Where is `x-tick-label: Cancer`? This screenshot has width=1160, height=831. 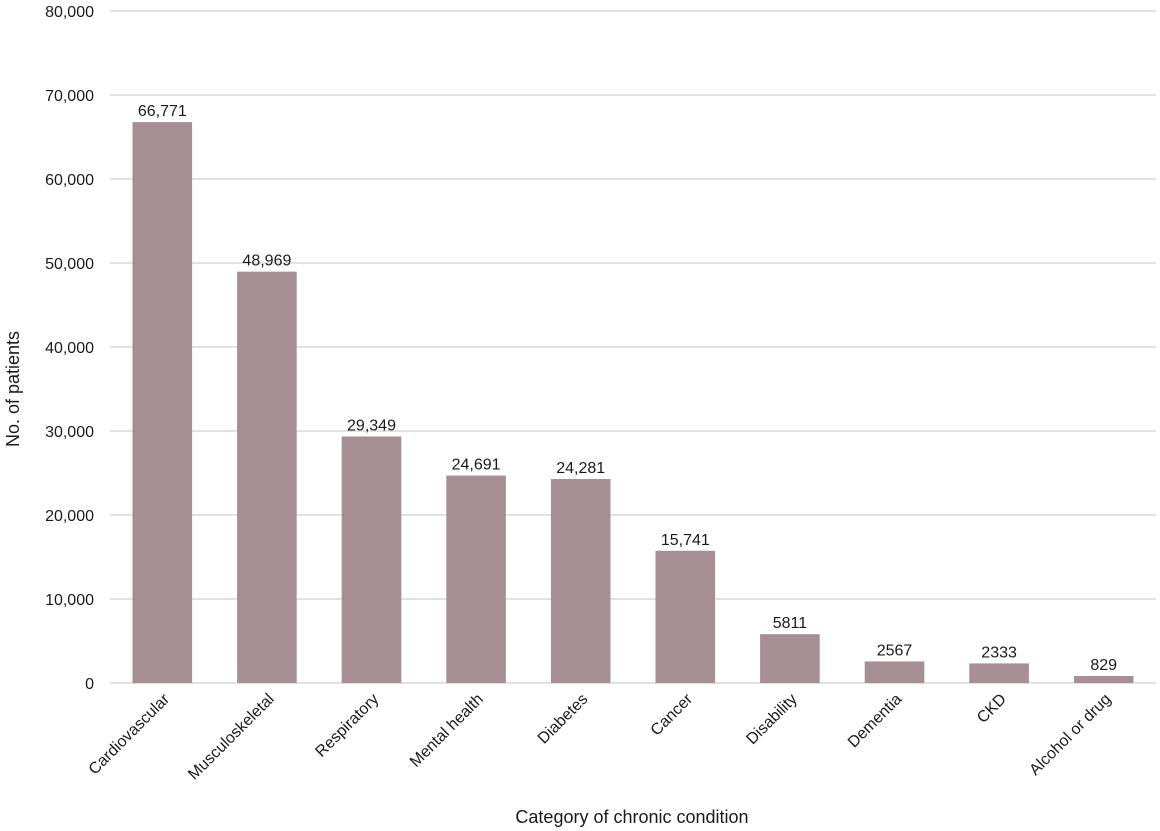
x-tick-label: Cancer is located at coordinates (672, 714).